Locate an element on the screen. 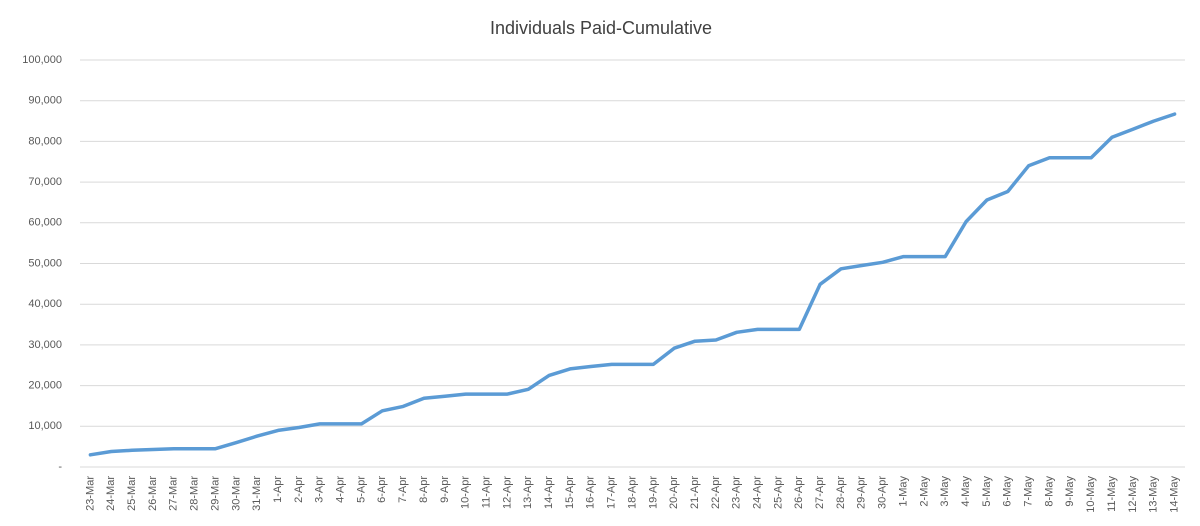 The height and width of the screenshot is (526, 1200). x-tick-label: 26-Mar is located at coordinates (153, 493).